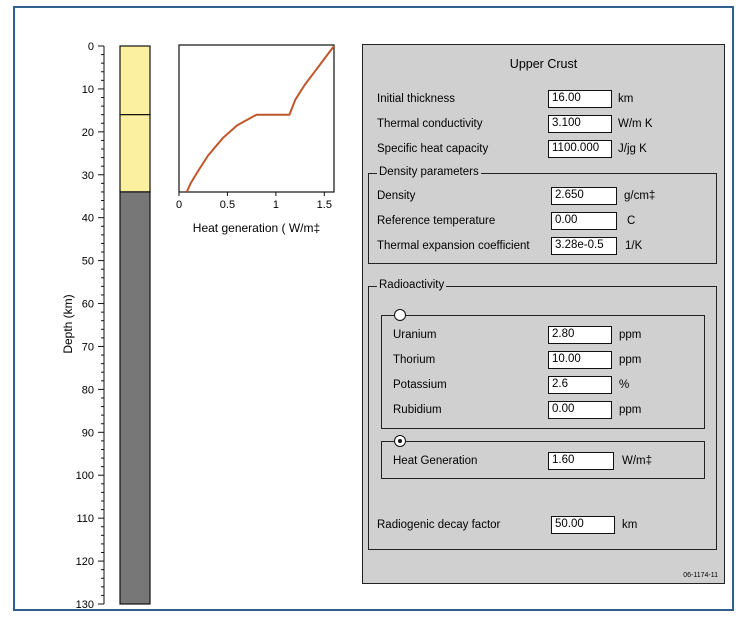 This screenshot has height=624, width=750. Describe the element at coordinates (415, 335) in the screenshot. I see `uranium-label: Uranium` at that location.